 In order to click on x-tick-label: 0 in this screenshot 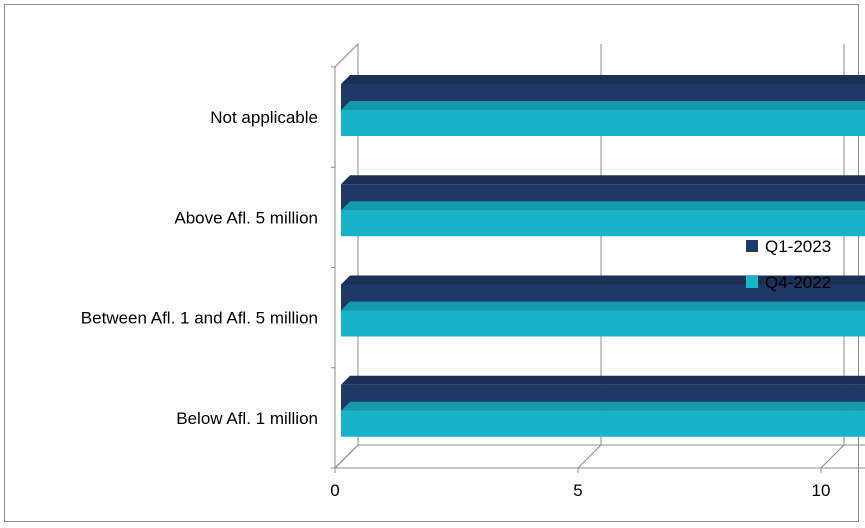, I will do `click(334, 490)`.